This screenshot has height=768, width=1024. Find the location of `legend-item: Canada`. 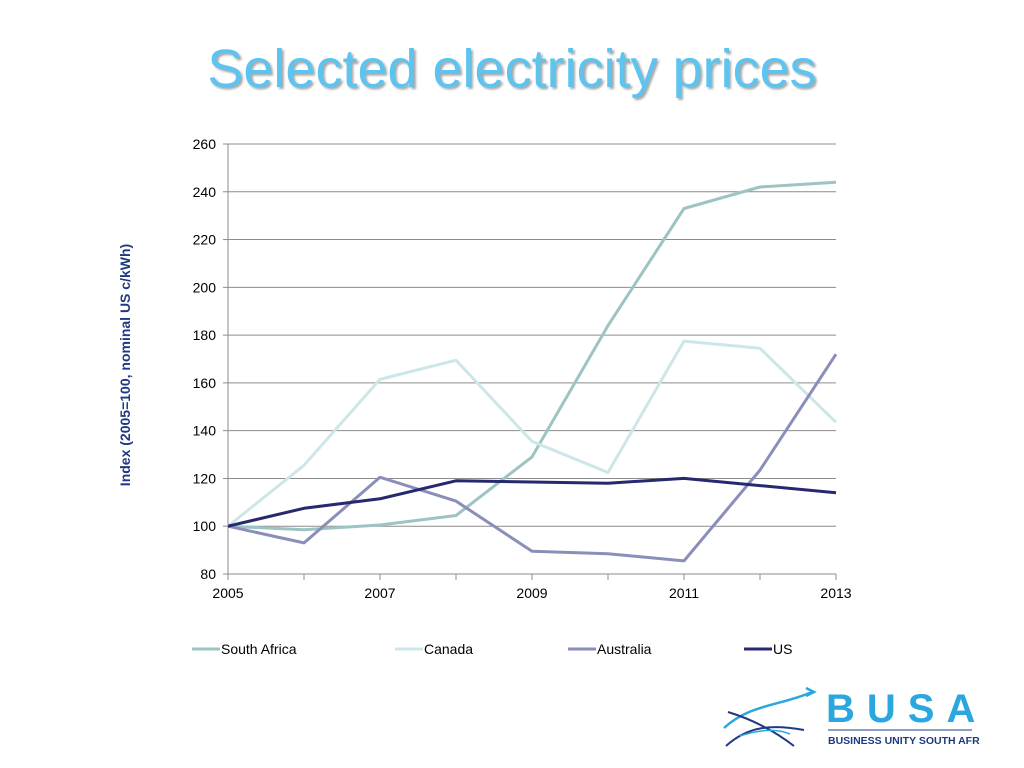

legend-item: Canada is located at coordinates (434, 649).